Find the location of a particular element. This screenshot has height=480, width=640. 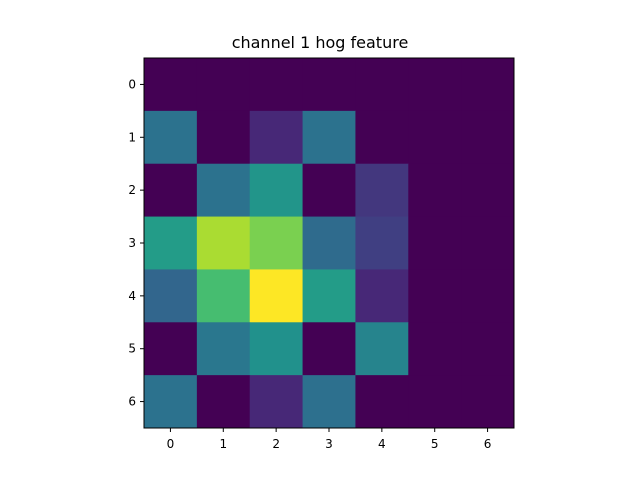

heatmap-cell-r5-c3 is located at coordinates (329, 349).